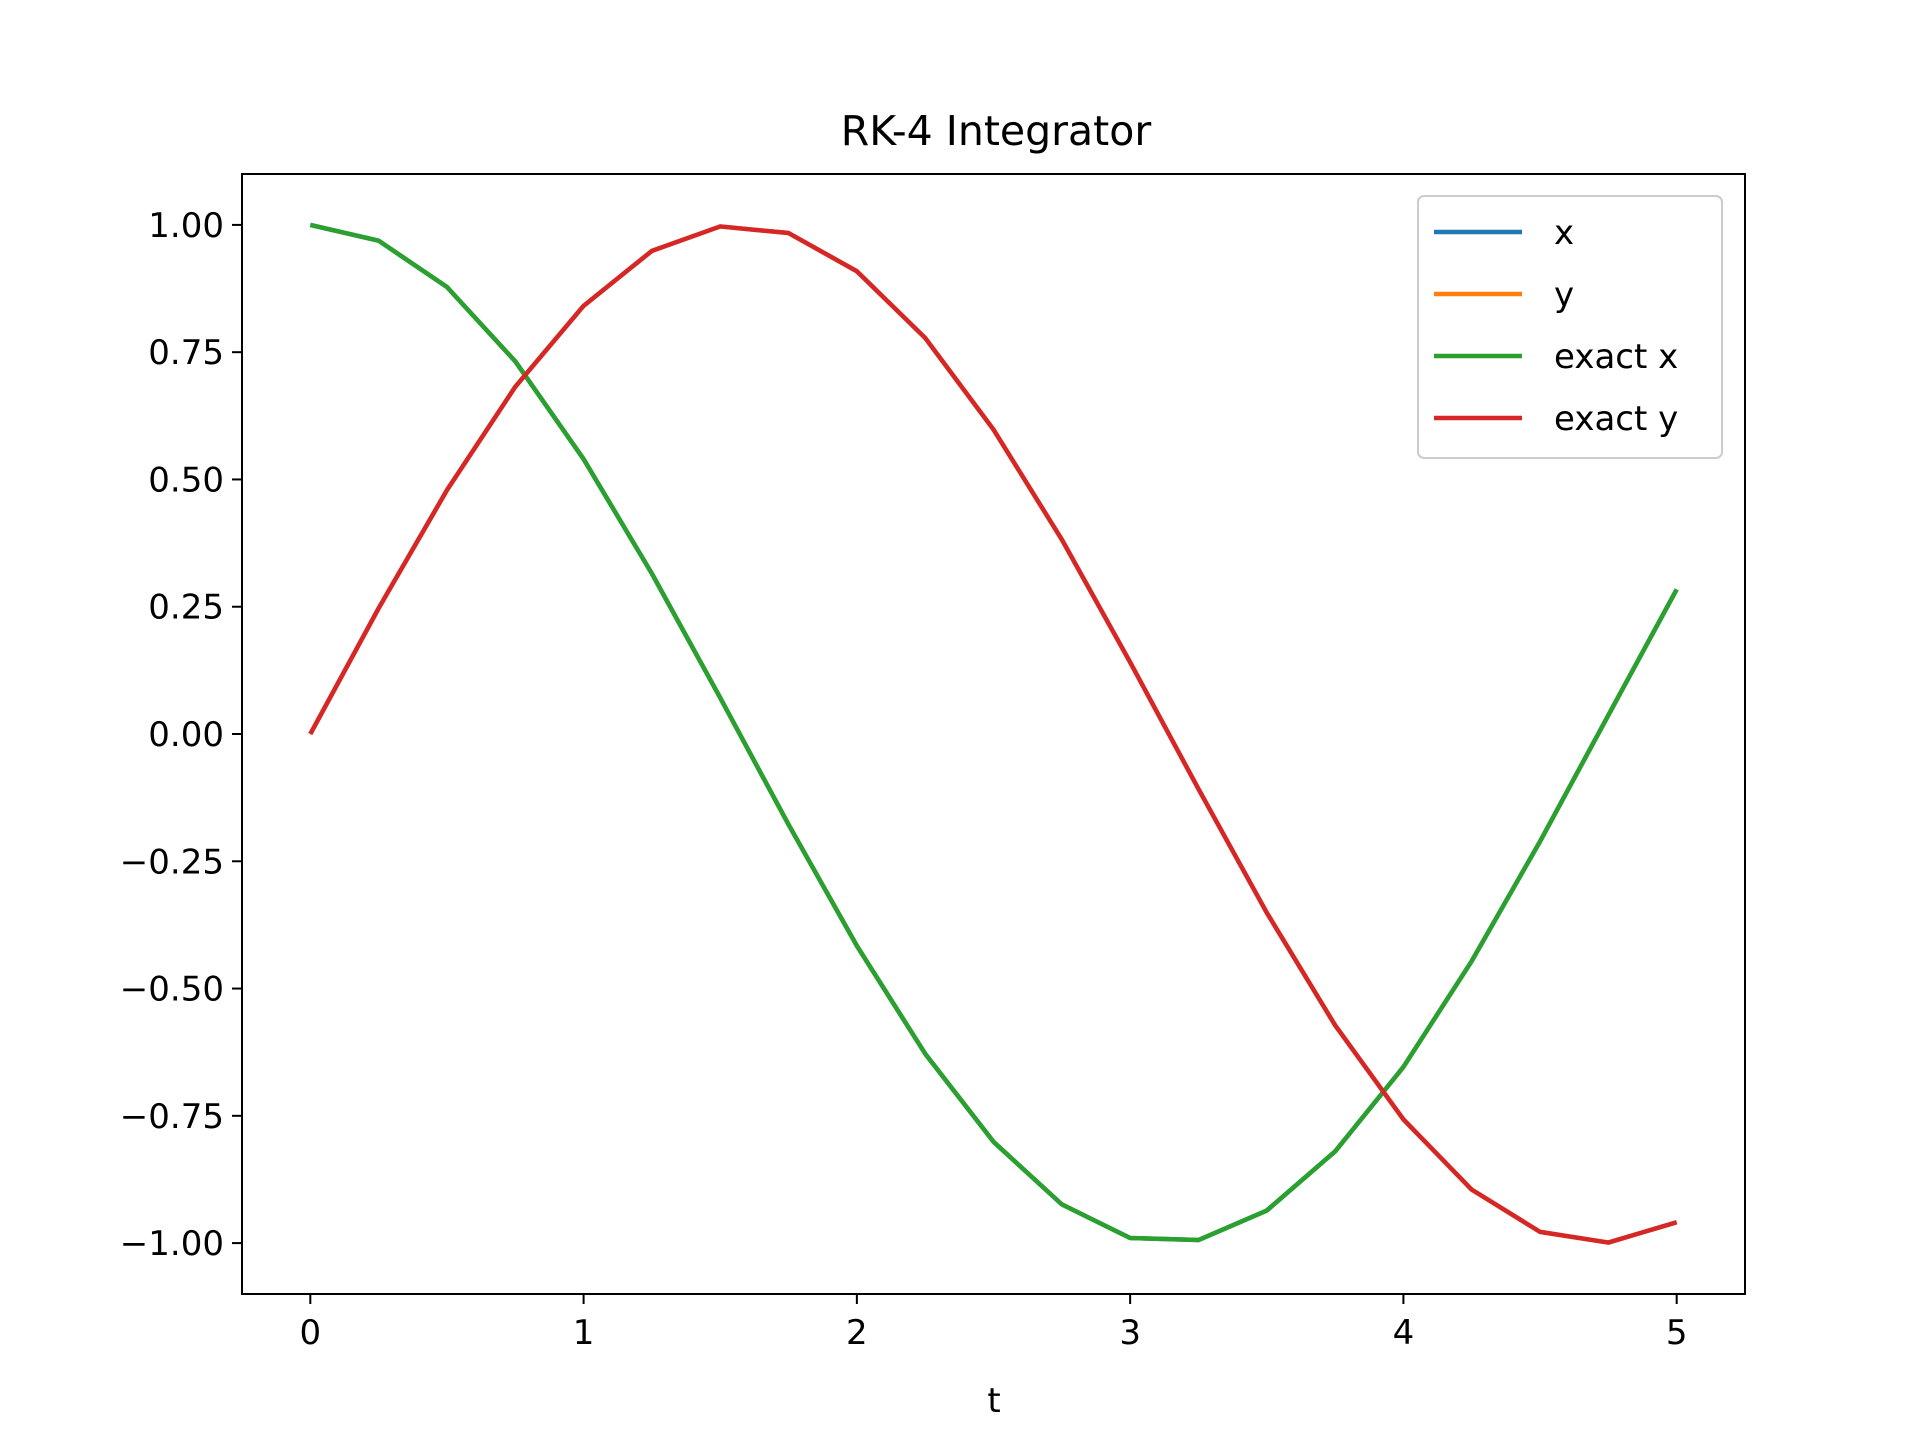  What do you see at coordinates (1616, 419) in the screenshot?
I see `legend-label: exact y` at bounding box center [1616, 419].